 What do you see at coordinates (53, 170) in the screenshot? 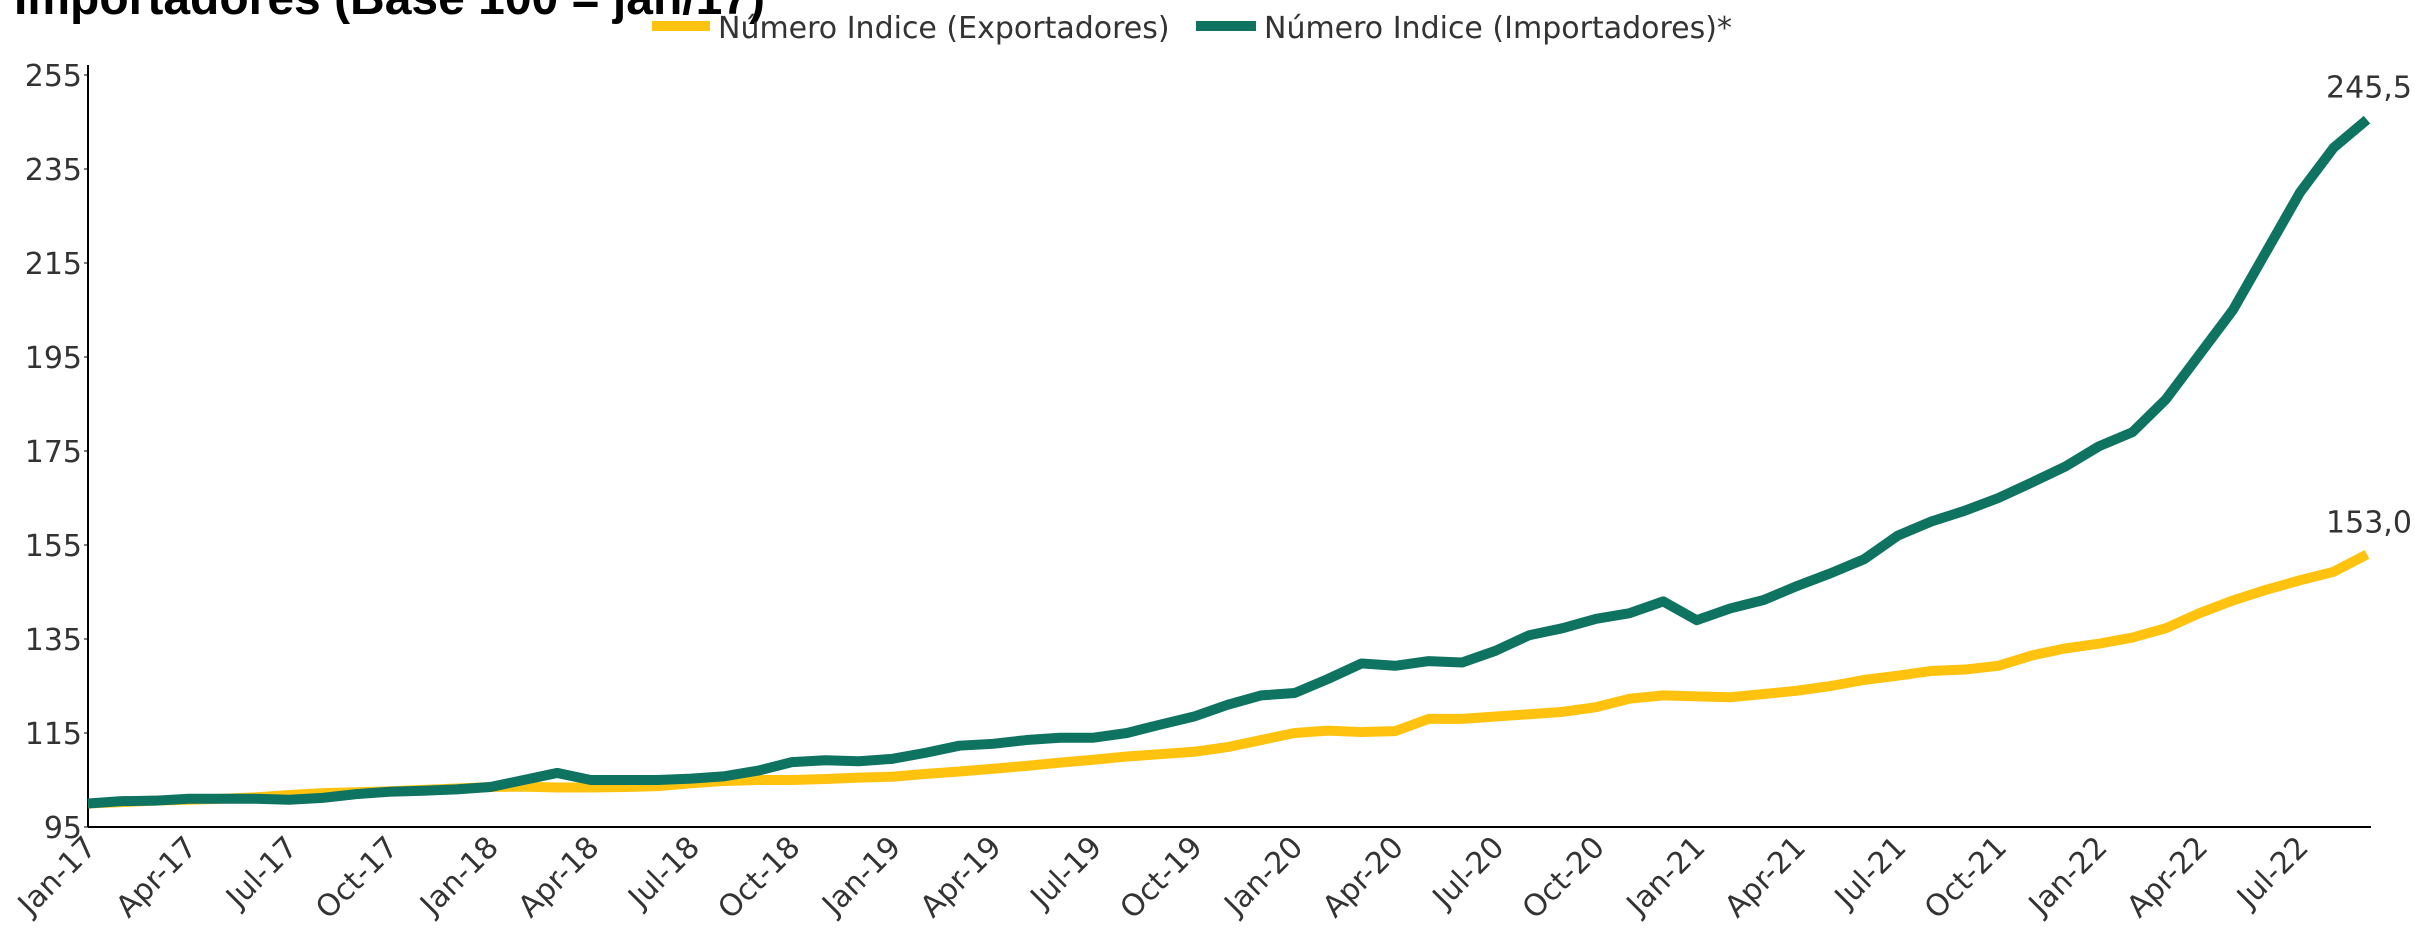
I see `y-tick-label: 235` at bounding box center [53, 170].